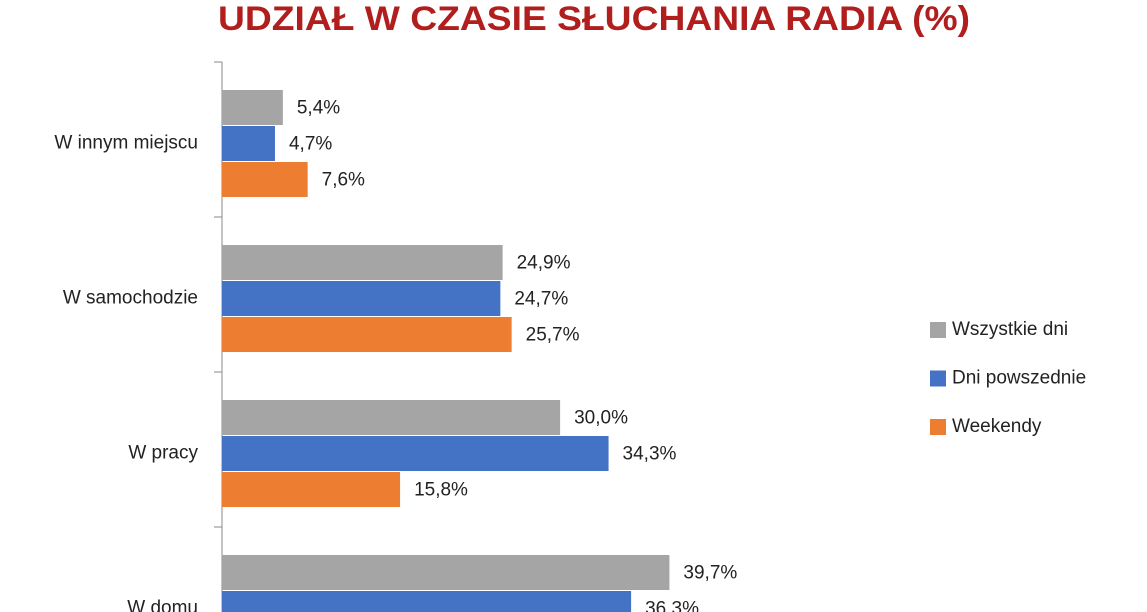 This screenshot has width=1147, height=612. I want to click on value-label: 34,3%, so click(650, 454).